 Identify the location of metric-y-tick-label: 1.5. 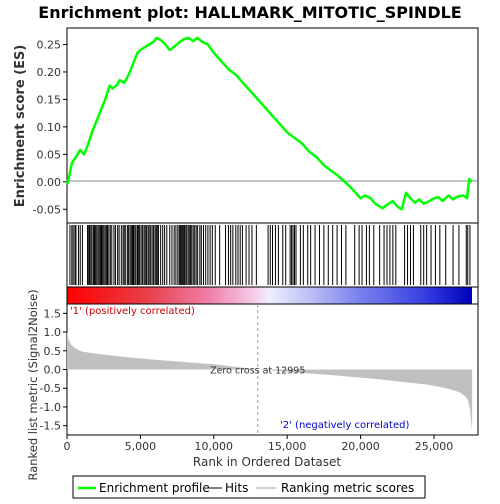
(53, 313).